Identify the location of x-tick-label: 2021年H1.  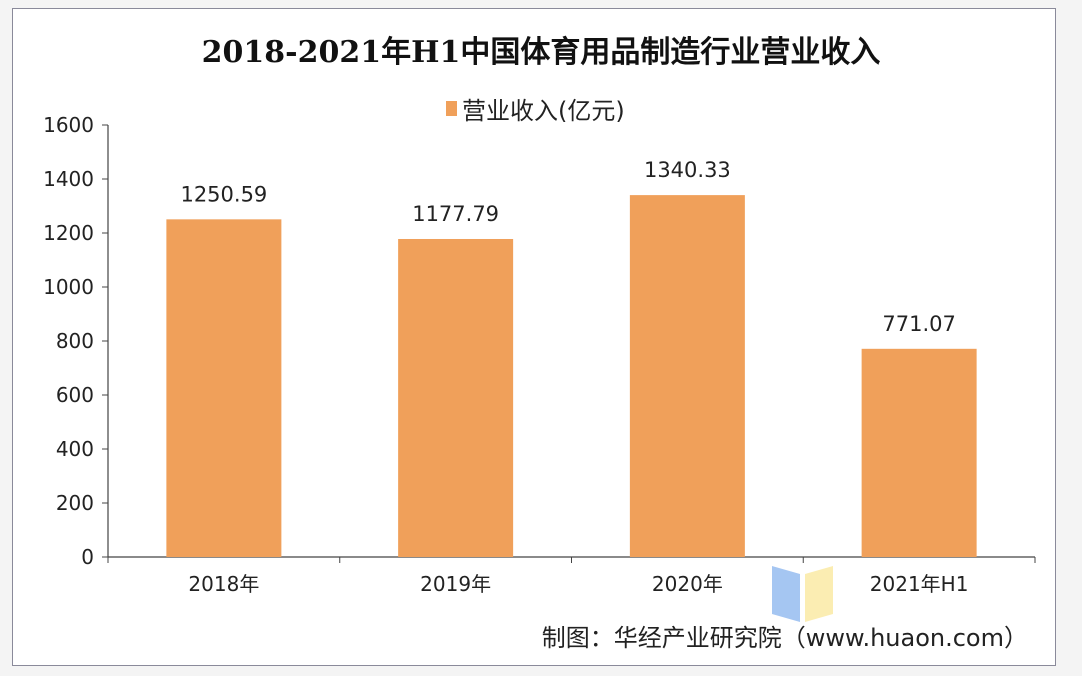
(919, 584).